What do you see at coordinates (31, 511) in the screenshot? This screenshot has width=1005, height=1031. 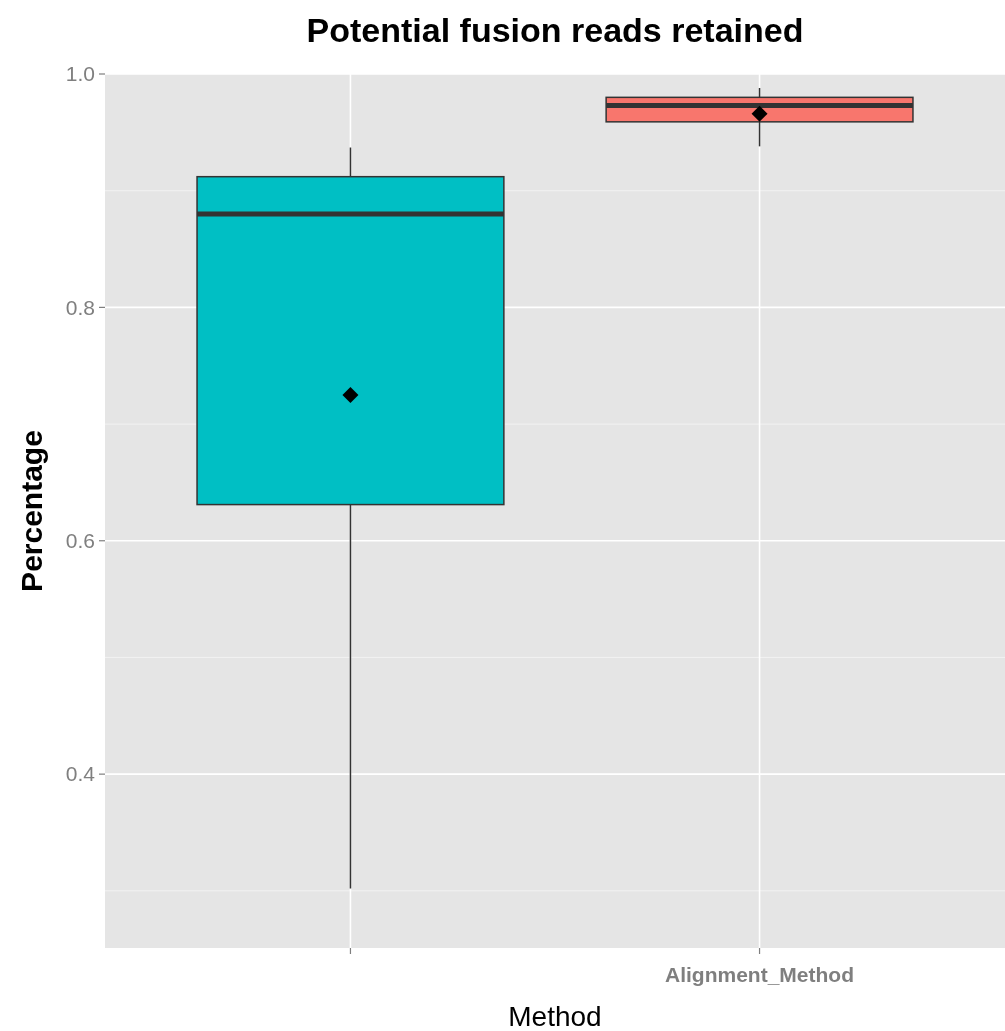 I see `y-axis-title: Percentage` at bounding box center [31, 511].